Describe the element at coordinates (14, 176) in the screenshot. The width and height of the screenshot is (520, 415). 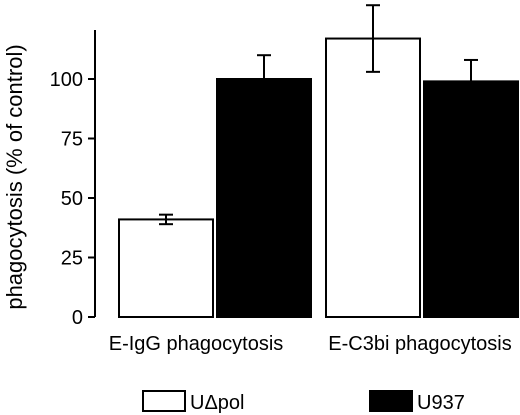
I see `y-axis-label: phagocytosis (% of control)` at that location.